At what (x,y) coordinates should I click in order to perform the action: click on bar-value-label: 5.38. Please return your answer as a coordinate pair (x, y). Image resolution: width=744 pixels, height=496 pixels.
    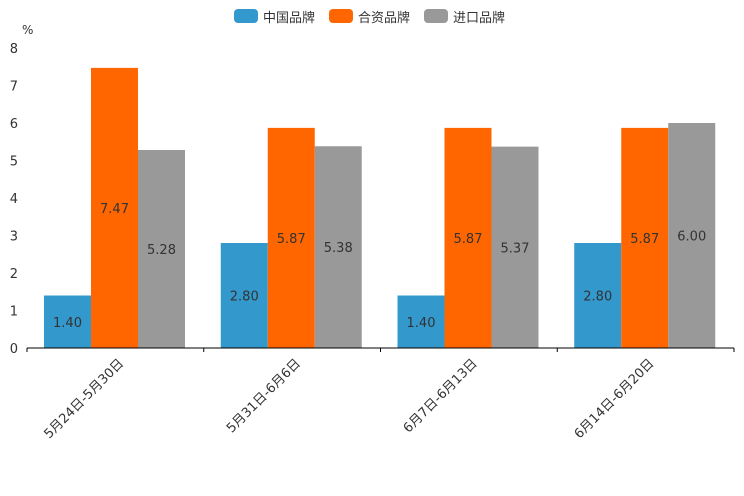
    Looking at the image, I should click on (338, 248).